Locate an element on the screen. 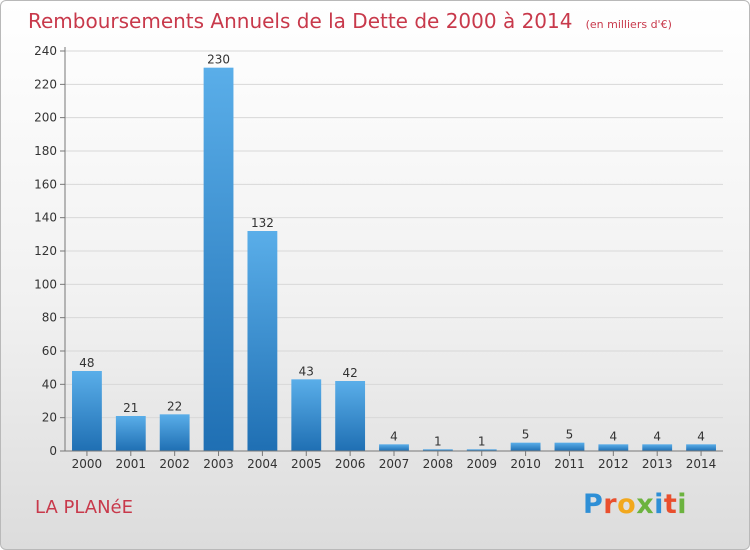  y-tick-label: 20 is located at coordinates (49, 418).